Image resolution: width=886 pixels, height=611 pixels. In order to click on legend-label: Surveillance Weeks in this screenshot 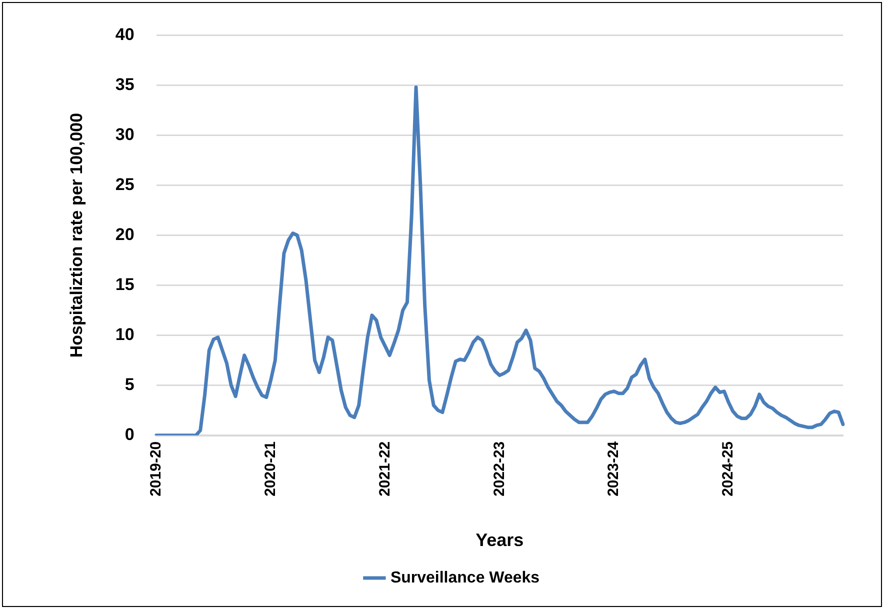, I will do `click(465, 577)`.